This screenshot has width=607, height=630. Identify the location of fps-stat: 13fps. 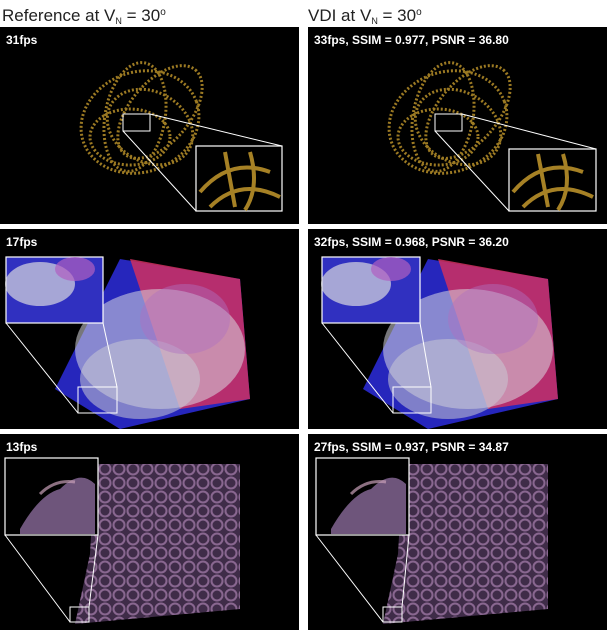
(22, 447).